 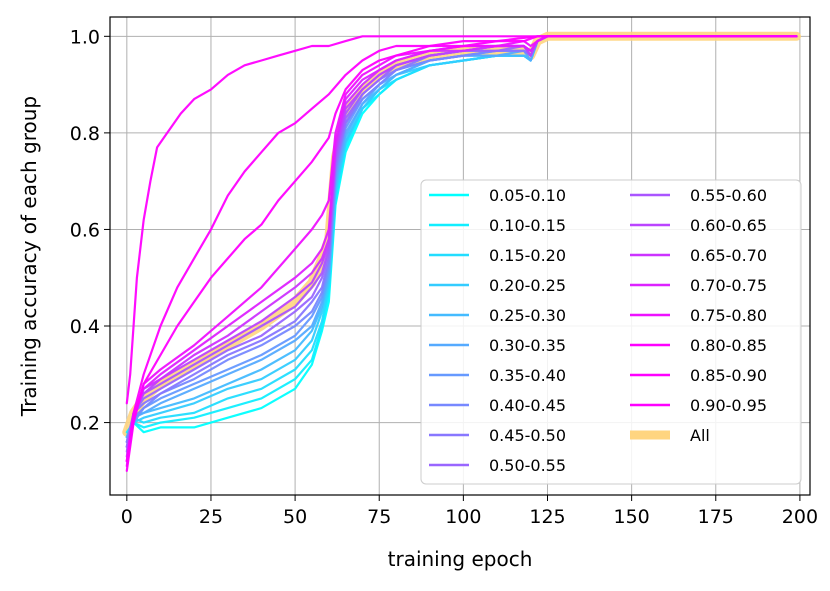 What do you see at coordinates (527, 225) in the screenshot?
I see `legend-label: 0.10-0.15` at bounding box center [527, 225].